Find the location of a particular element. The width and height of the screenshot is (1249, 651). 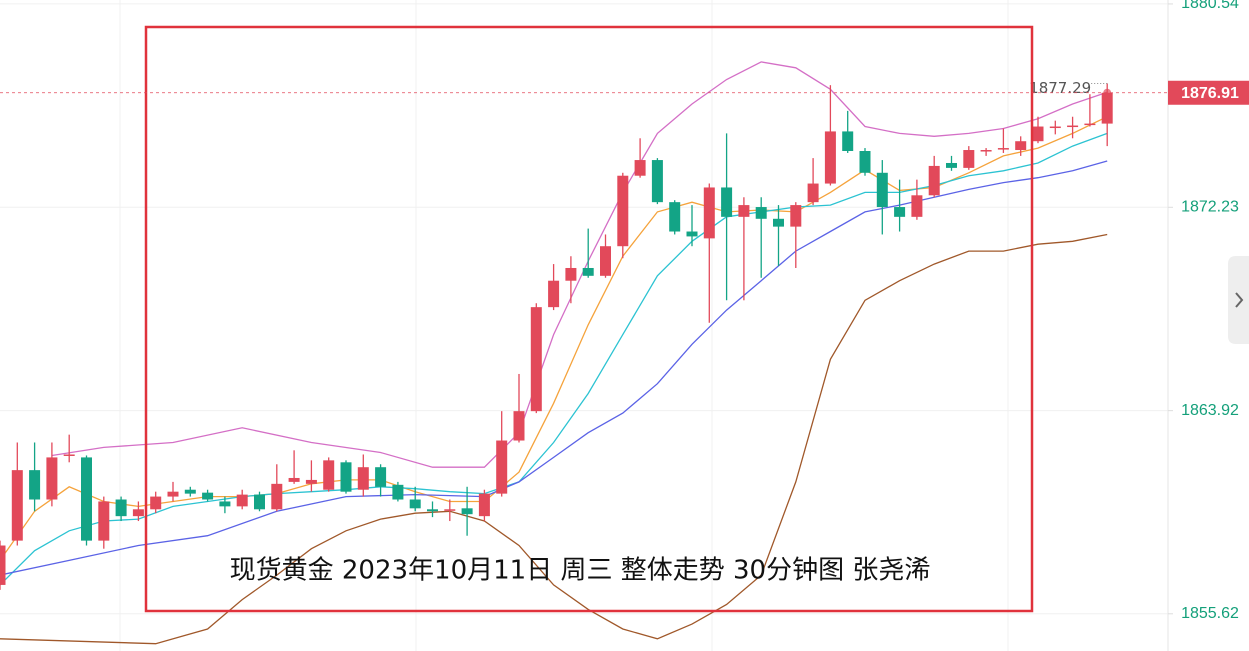

side-toggle is located at coordinates (1238, 300).